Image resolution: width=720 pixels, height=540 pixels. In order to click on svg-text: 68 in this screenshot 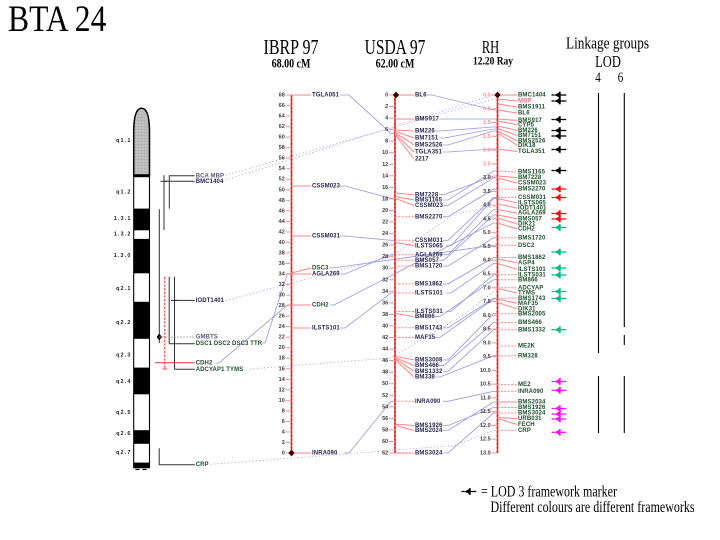, I will do `click(282, 95)`.